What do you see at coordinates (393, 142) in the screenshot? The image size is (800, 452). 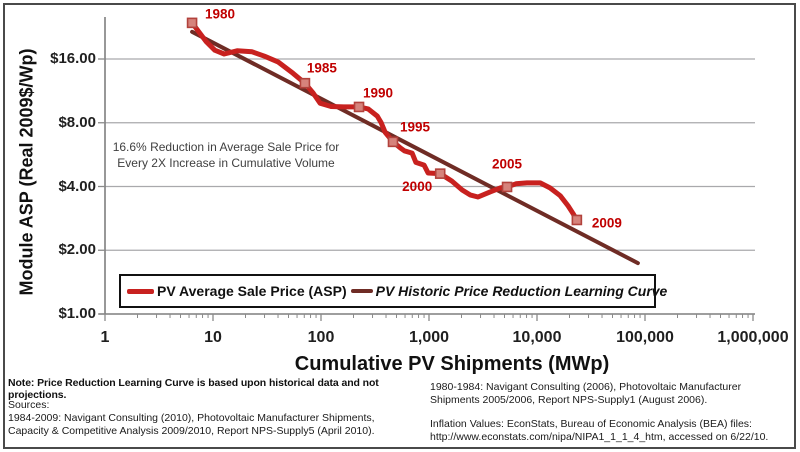 I see `marker-1995` at bounding box center [393, 142].